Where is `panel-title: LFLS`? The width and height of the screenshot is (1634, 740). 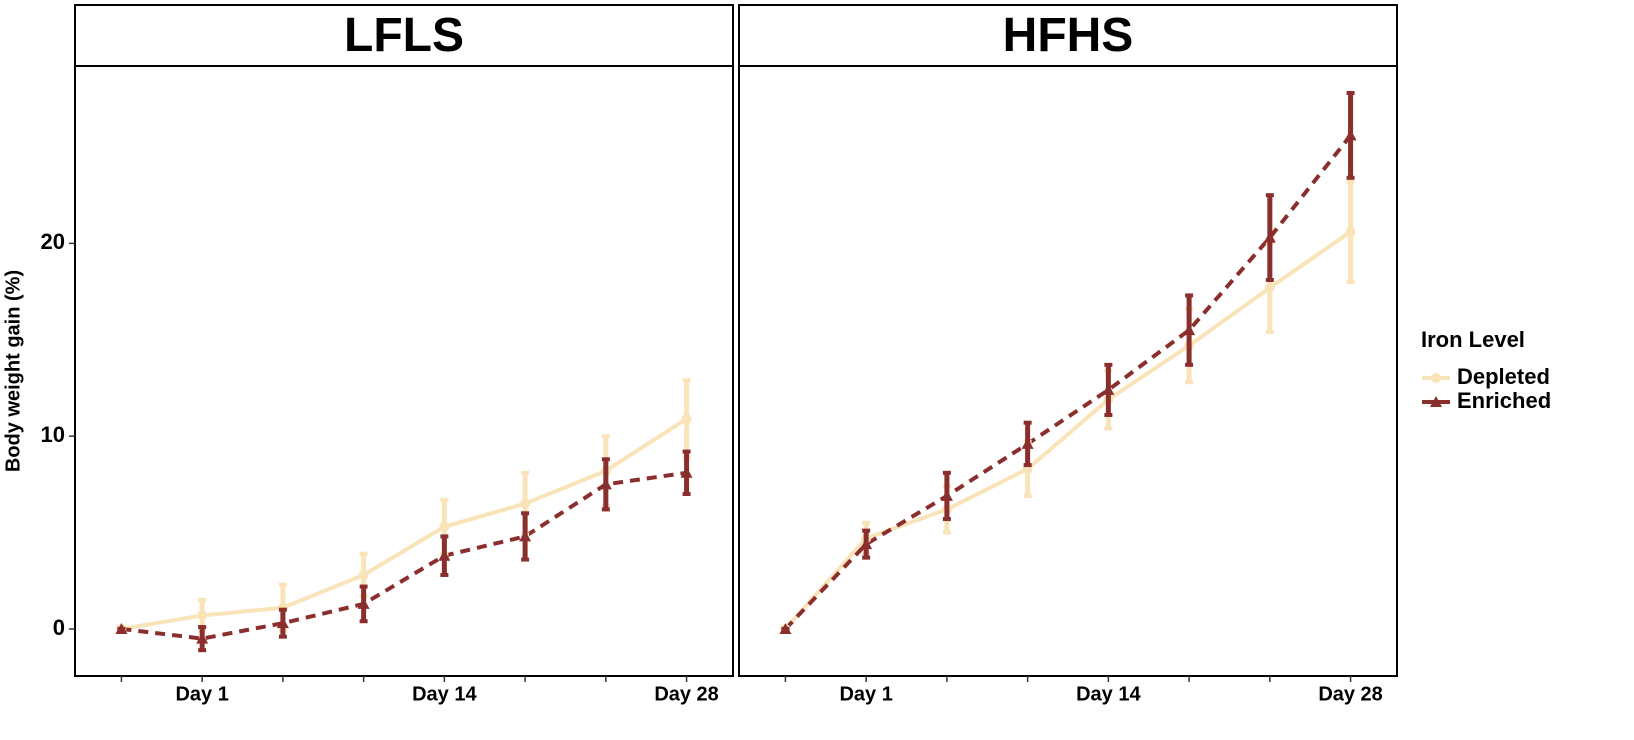 panel-title: LFLS is located at coordinates (404, 35).